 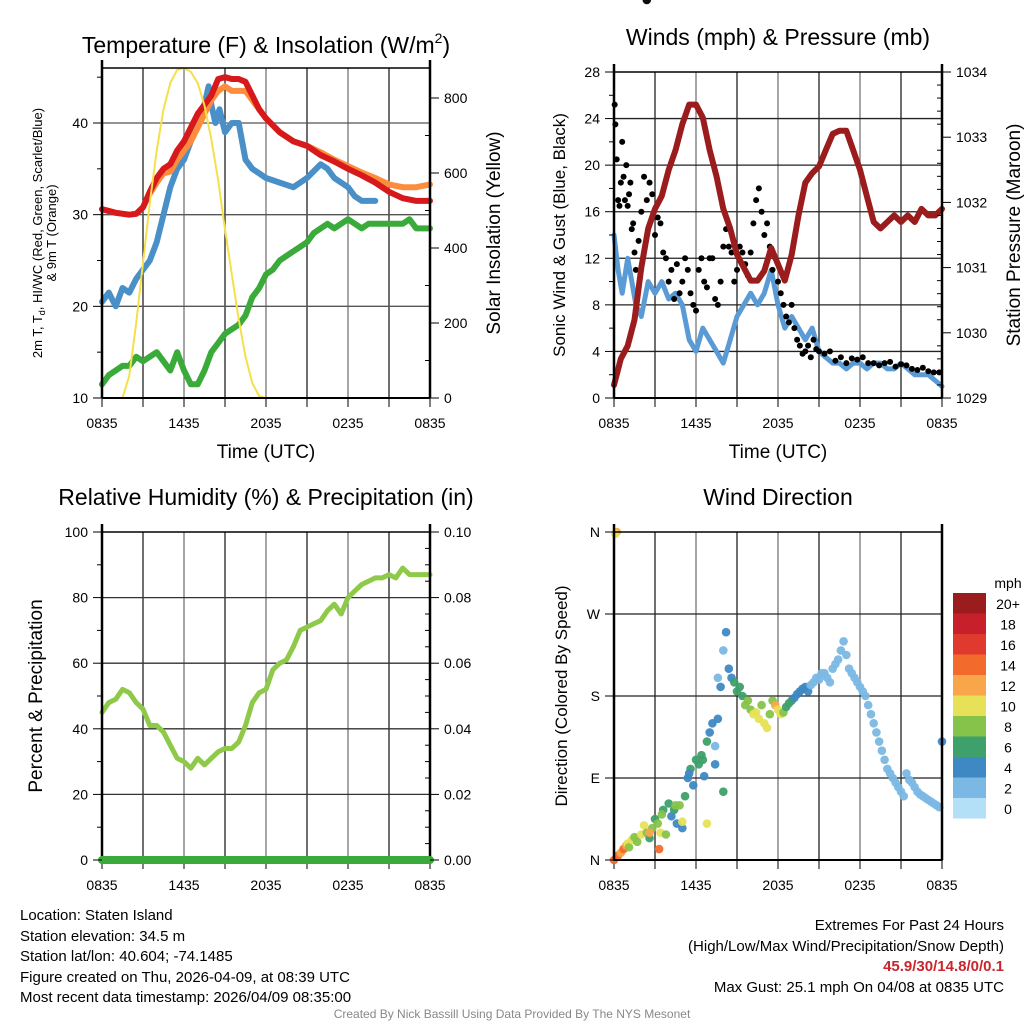 What do you see at coordinates (36, 695) in the screenshot?
I see `humidity-y-axis-label: Percent & Precipitation` at bounding box center [36, 695].